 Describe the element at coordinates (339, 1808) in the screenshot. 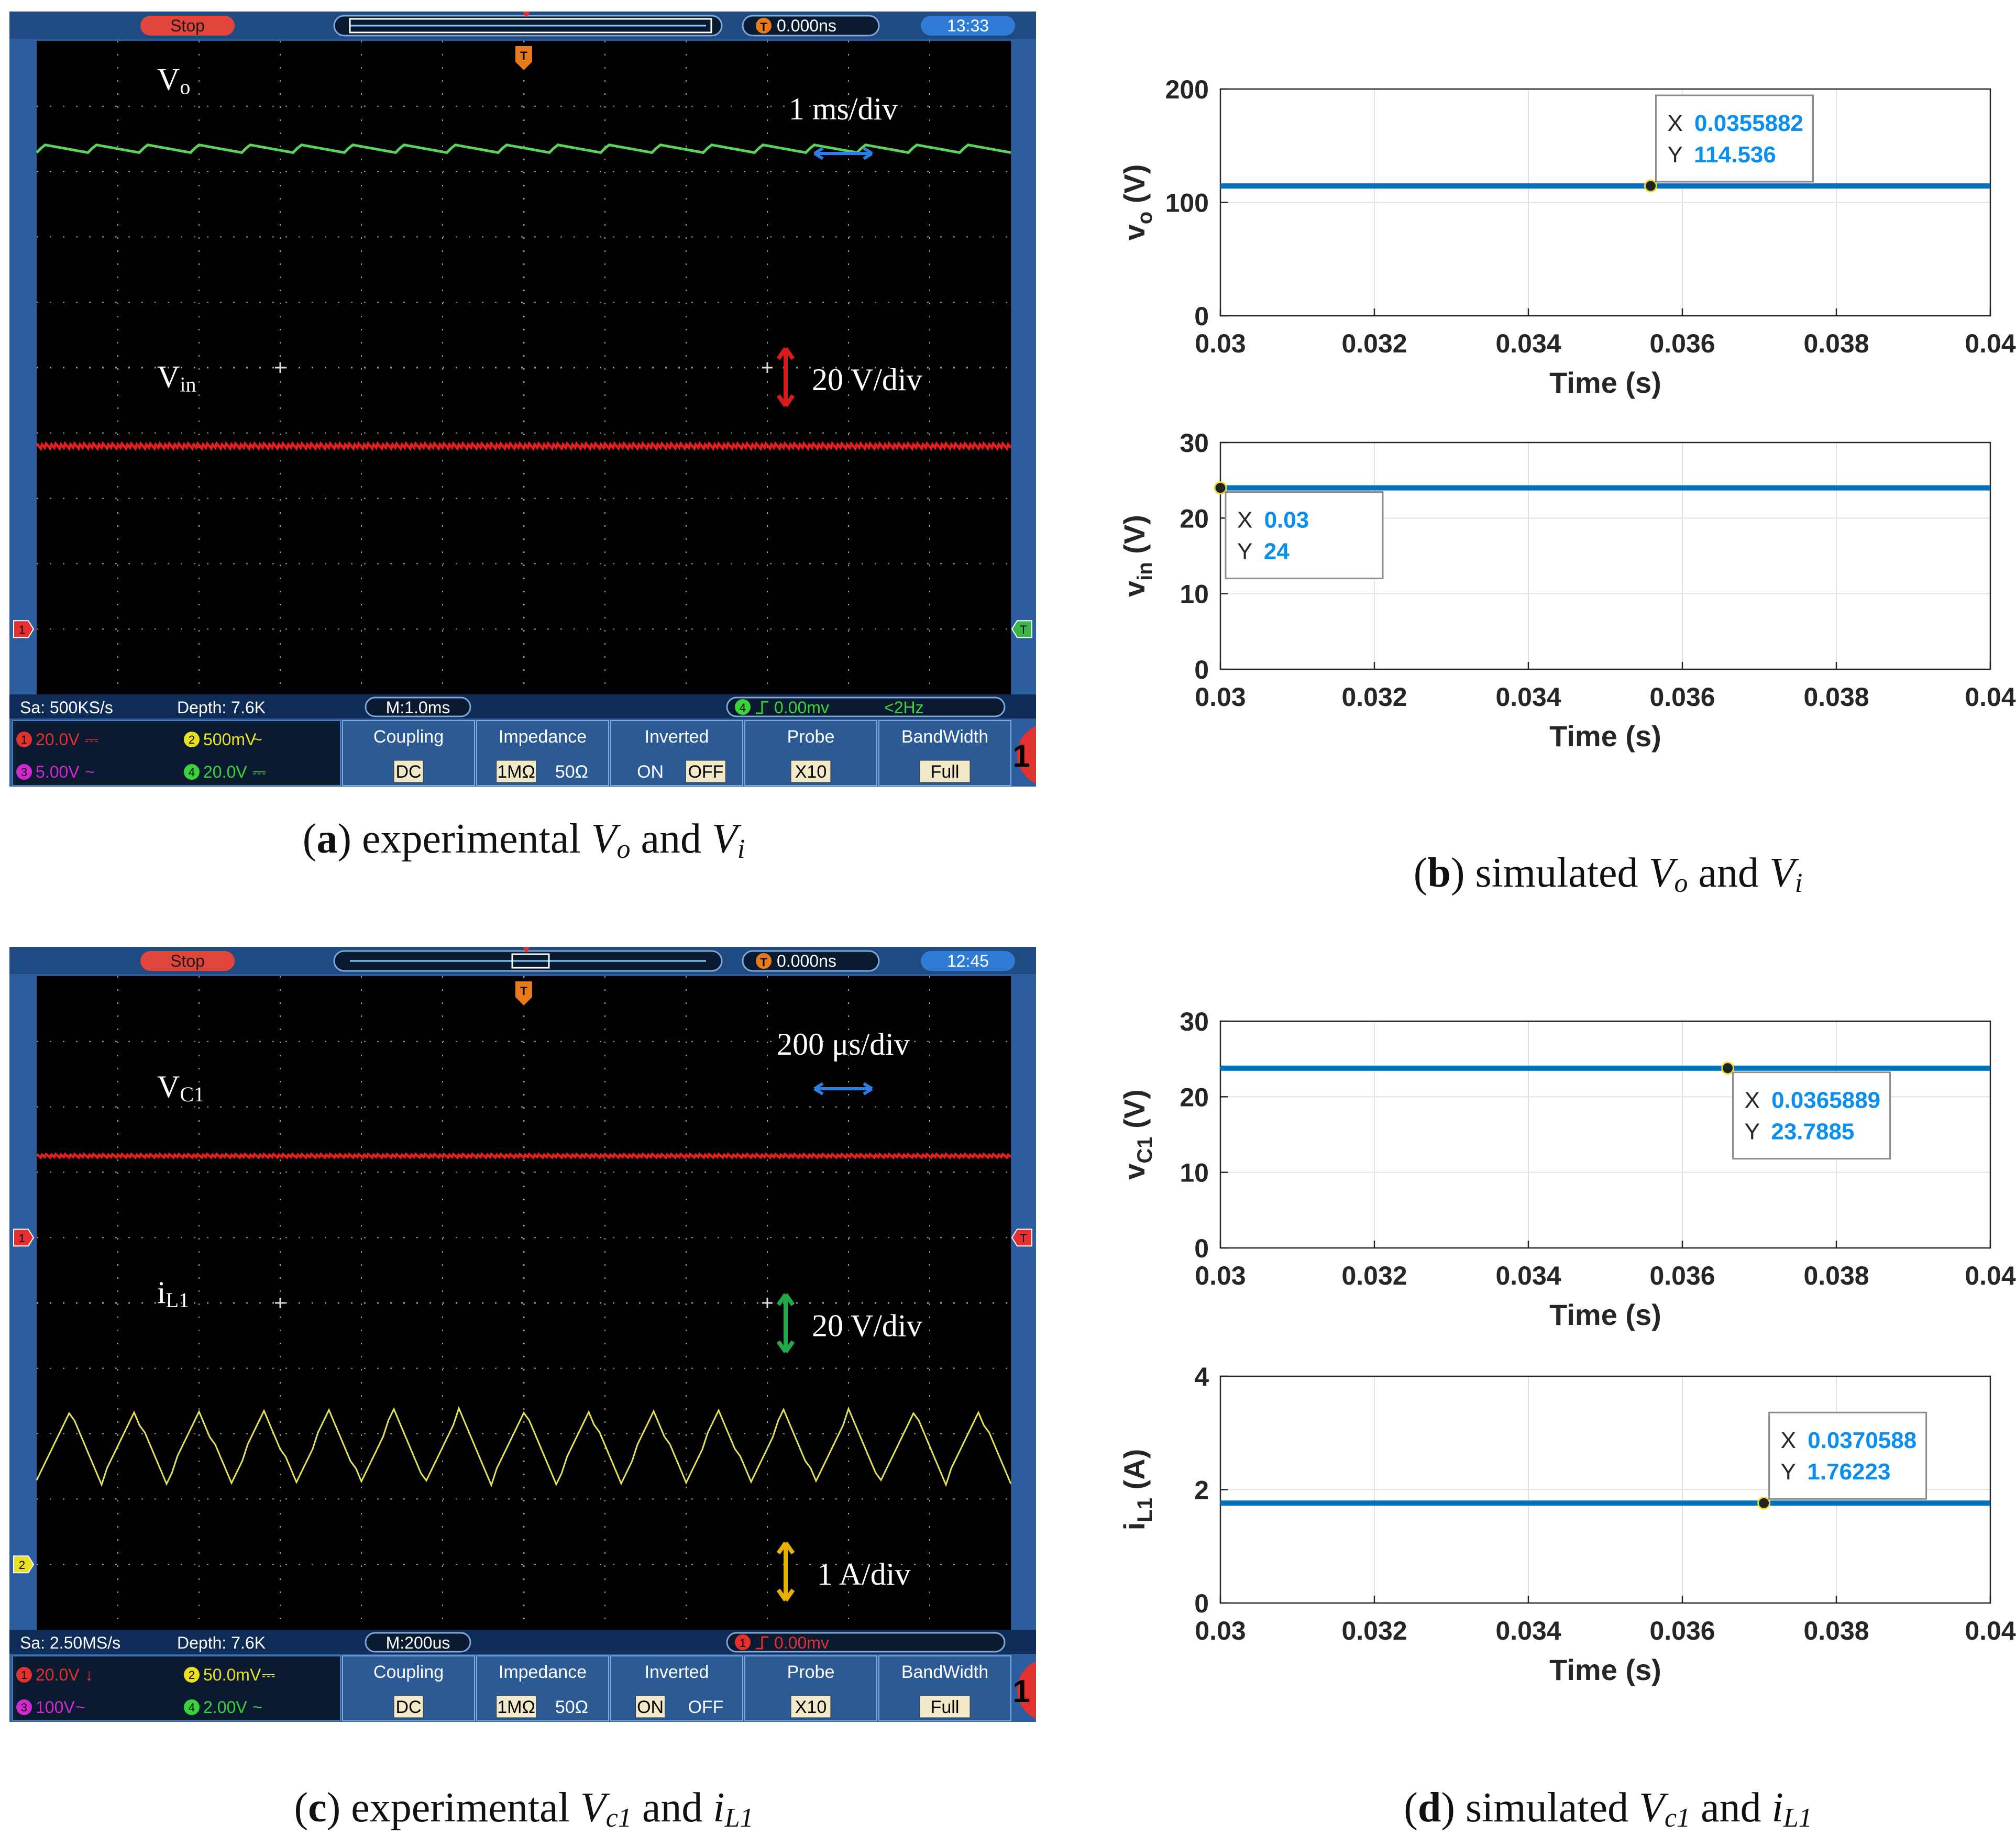

I see `caption-paren: )` at that location.